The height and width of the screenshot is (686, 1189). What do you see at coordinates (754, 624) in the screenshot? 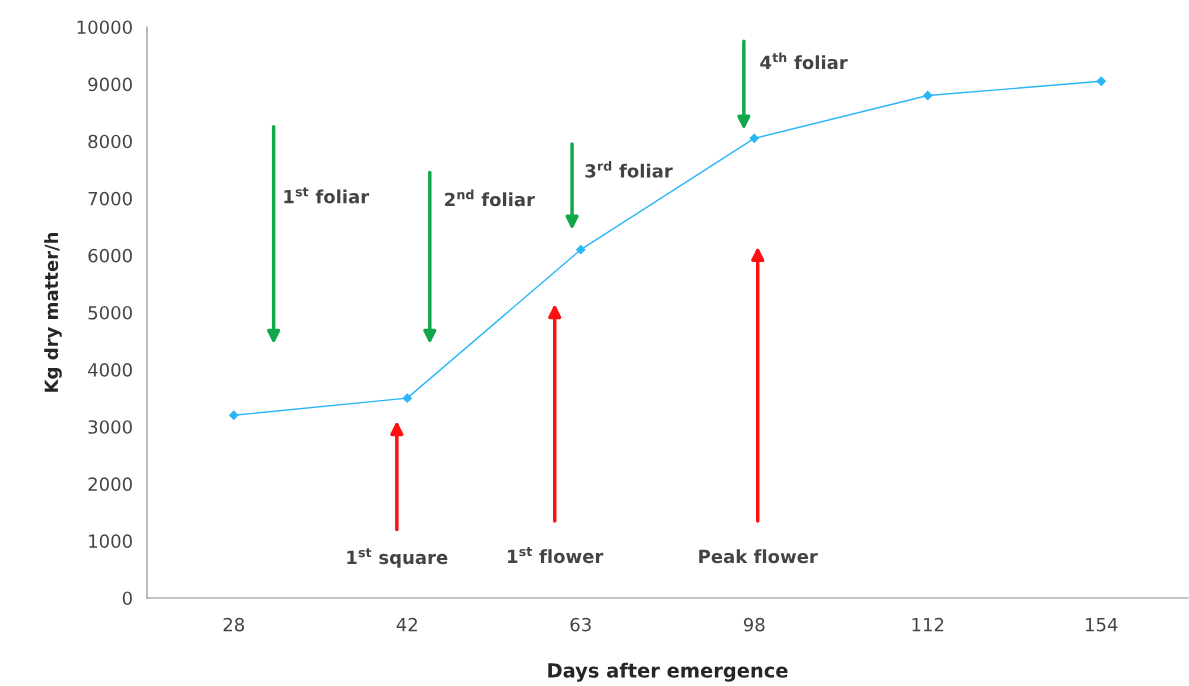
I see `x-tick-label: 98` at bounding box center [754, 624].